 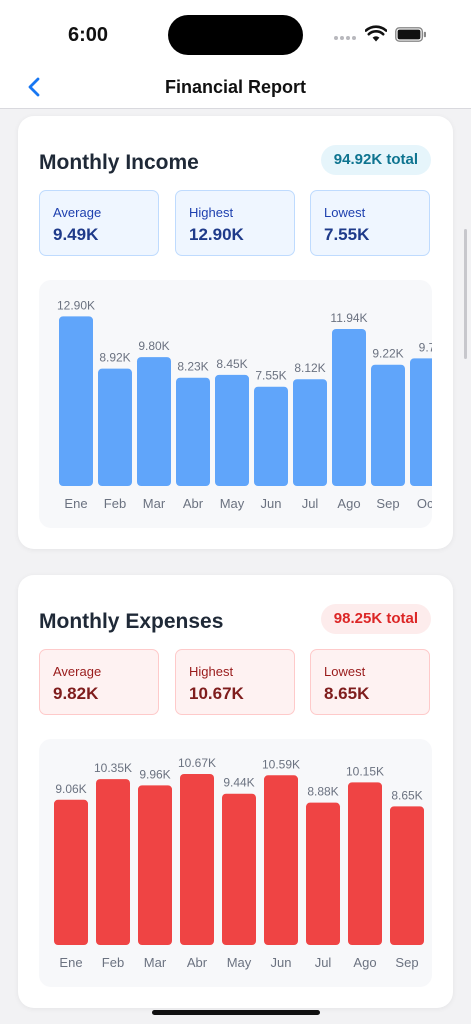 I want to click on income-bar-may, so click(x=232, y=430).